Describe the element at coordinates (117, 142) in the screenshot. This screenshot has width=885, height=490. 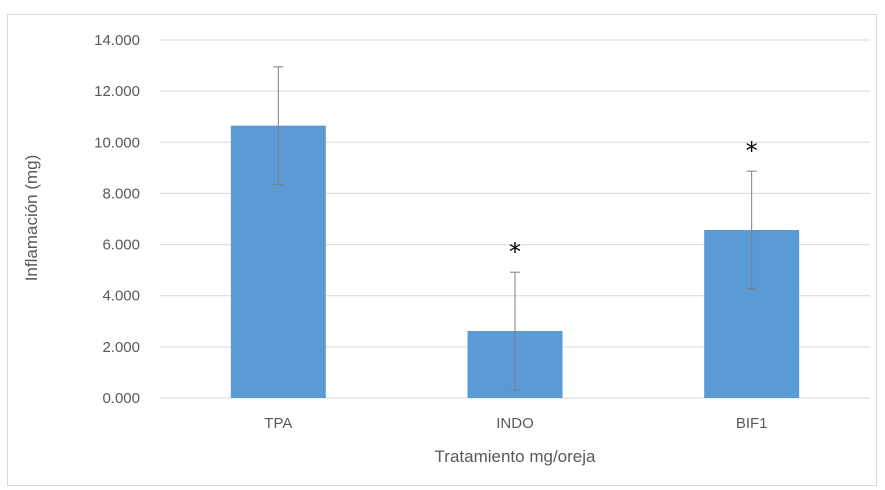
I see `y-tick-label: 10.000` at that location.